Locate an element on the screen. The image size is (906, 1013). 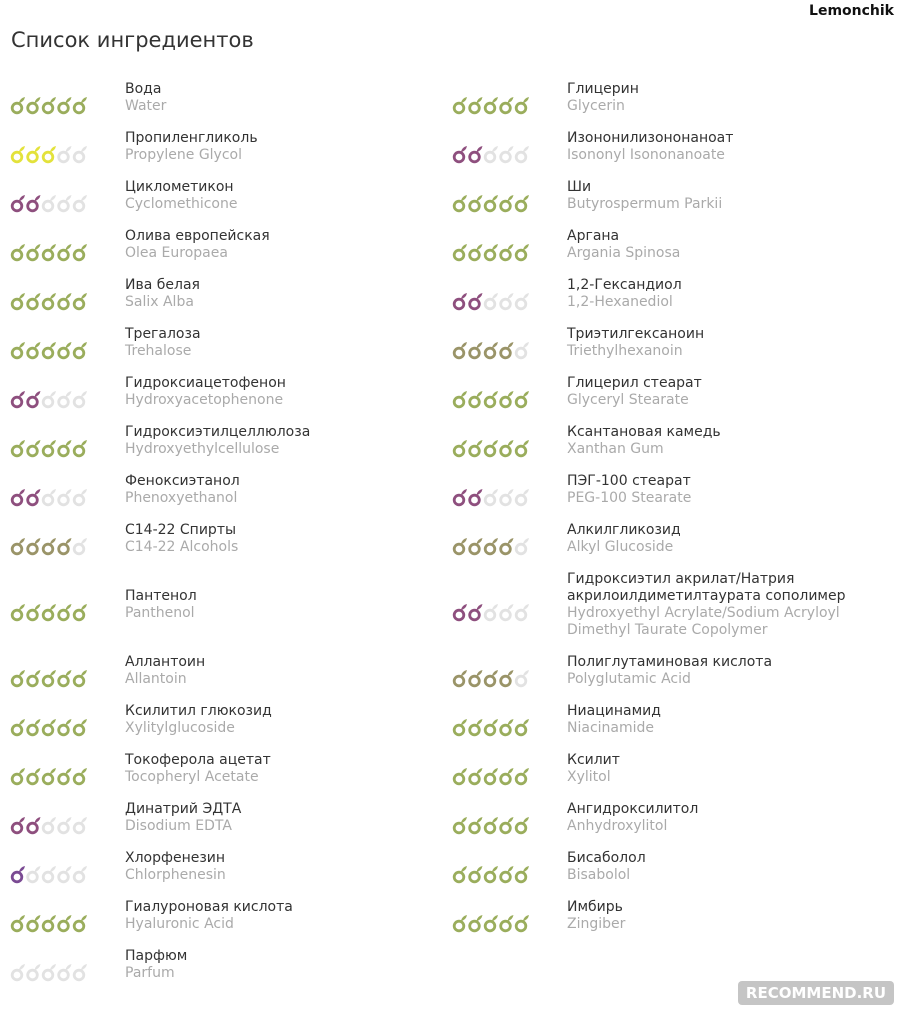
name: Имбирь is located at coordinates (595, 907).